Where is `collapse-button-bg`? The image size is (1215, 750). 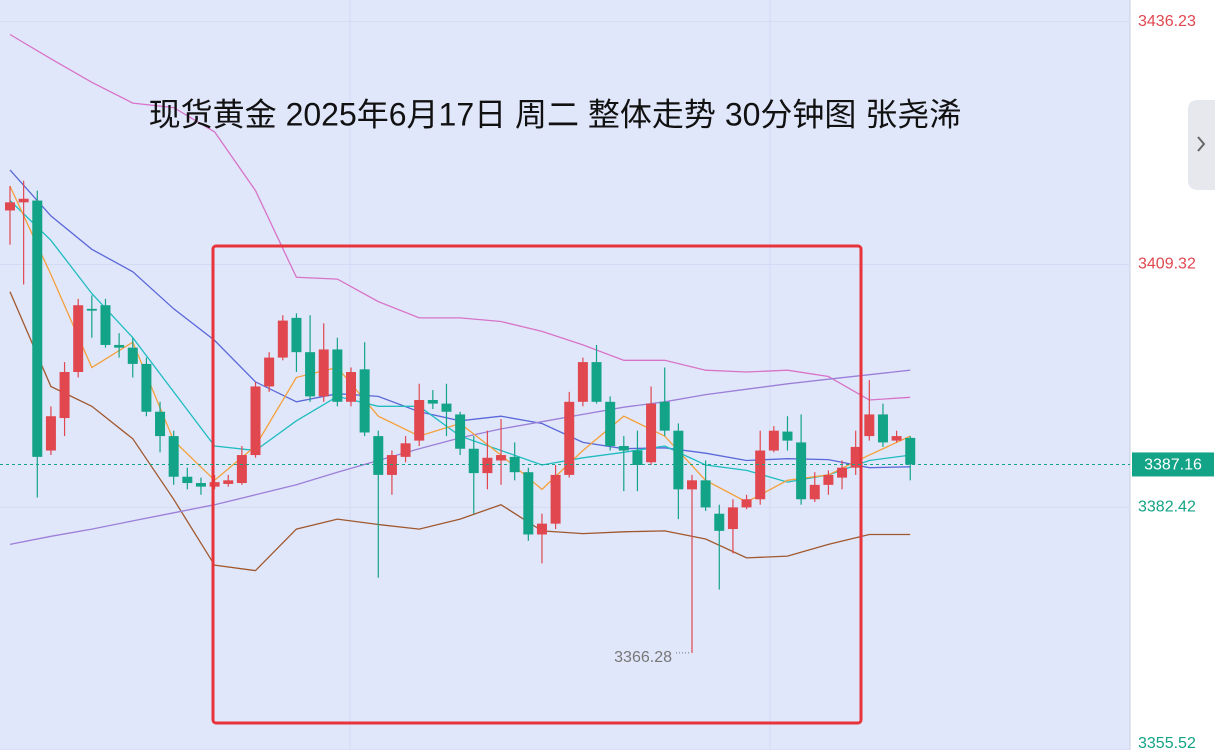 collapse-button-bg is located at coordinates (1201, 145).